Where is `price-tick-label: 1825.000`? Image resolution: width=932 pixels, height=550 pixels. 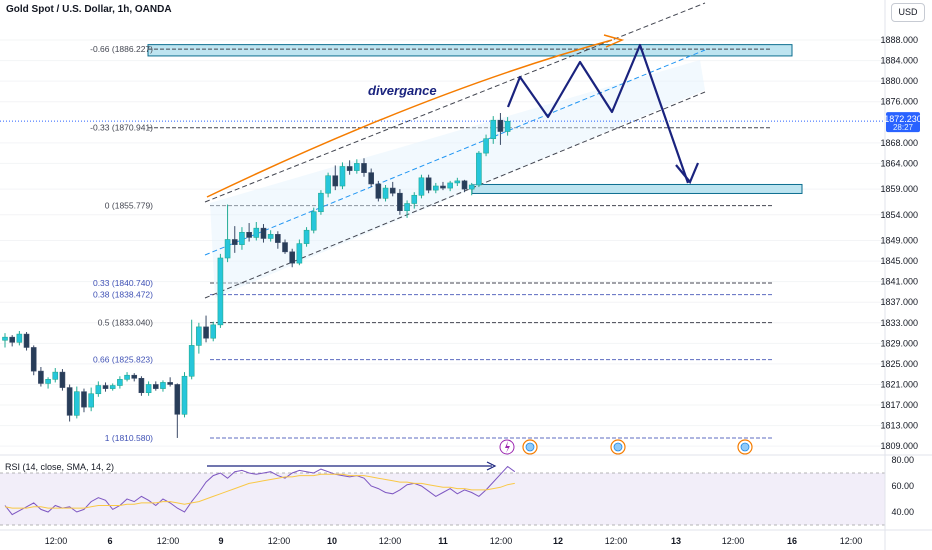 price-tick-label: 1825.000 is located at coordinates (899, 364).